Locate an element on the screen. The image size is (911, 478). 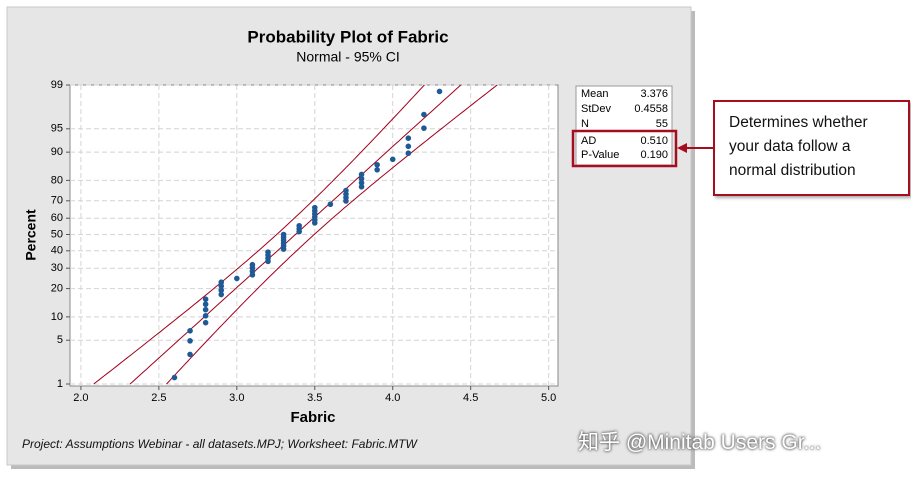
callout-arrowhead is located at coordinates (682, 148).